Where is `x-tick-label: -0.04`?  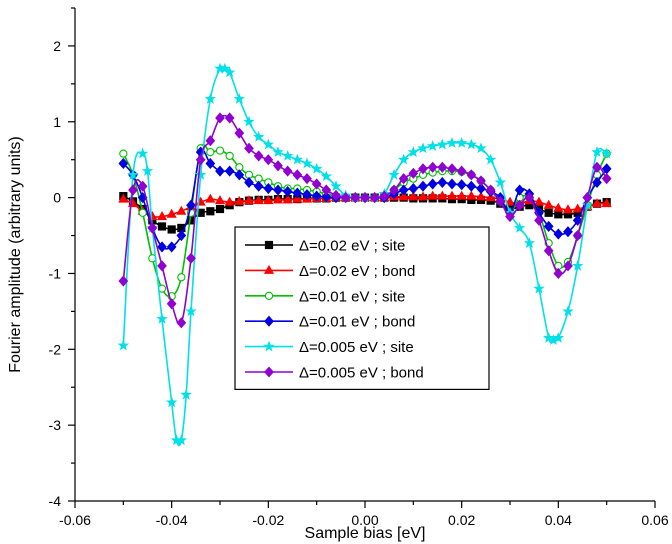
x-tick-label: -0.04 is located at coordinates (172, 520).